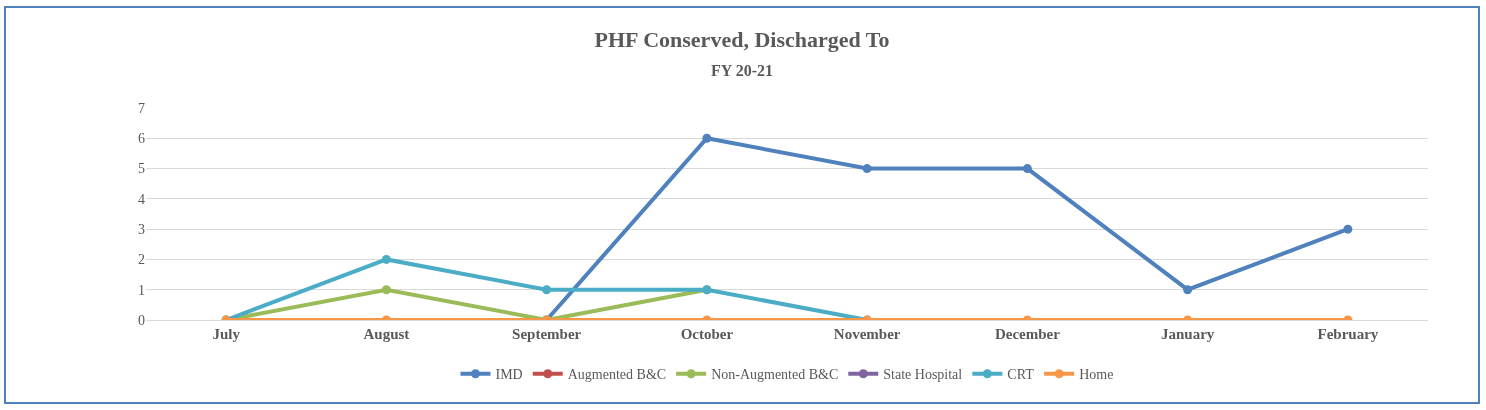  Describe the element at coordinates (867, 334) in the screenshot. I see `x-tick-label: November` at that location.